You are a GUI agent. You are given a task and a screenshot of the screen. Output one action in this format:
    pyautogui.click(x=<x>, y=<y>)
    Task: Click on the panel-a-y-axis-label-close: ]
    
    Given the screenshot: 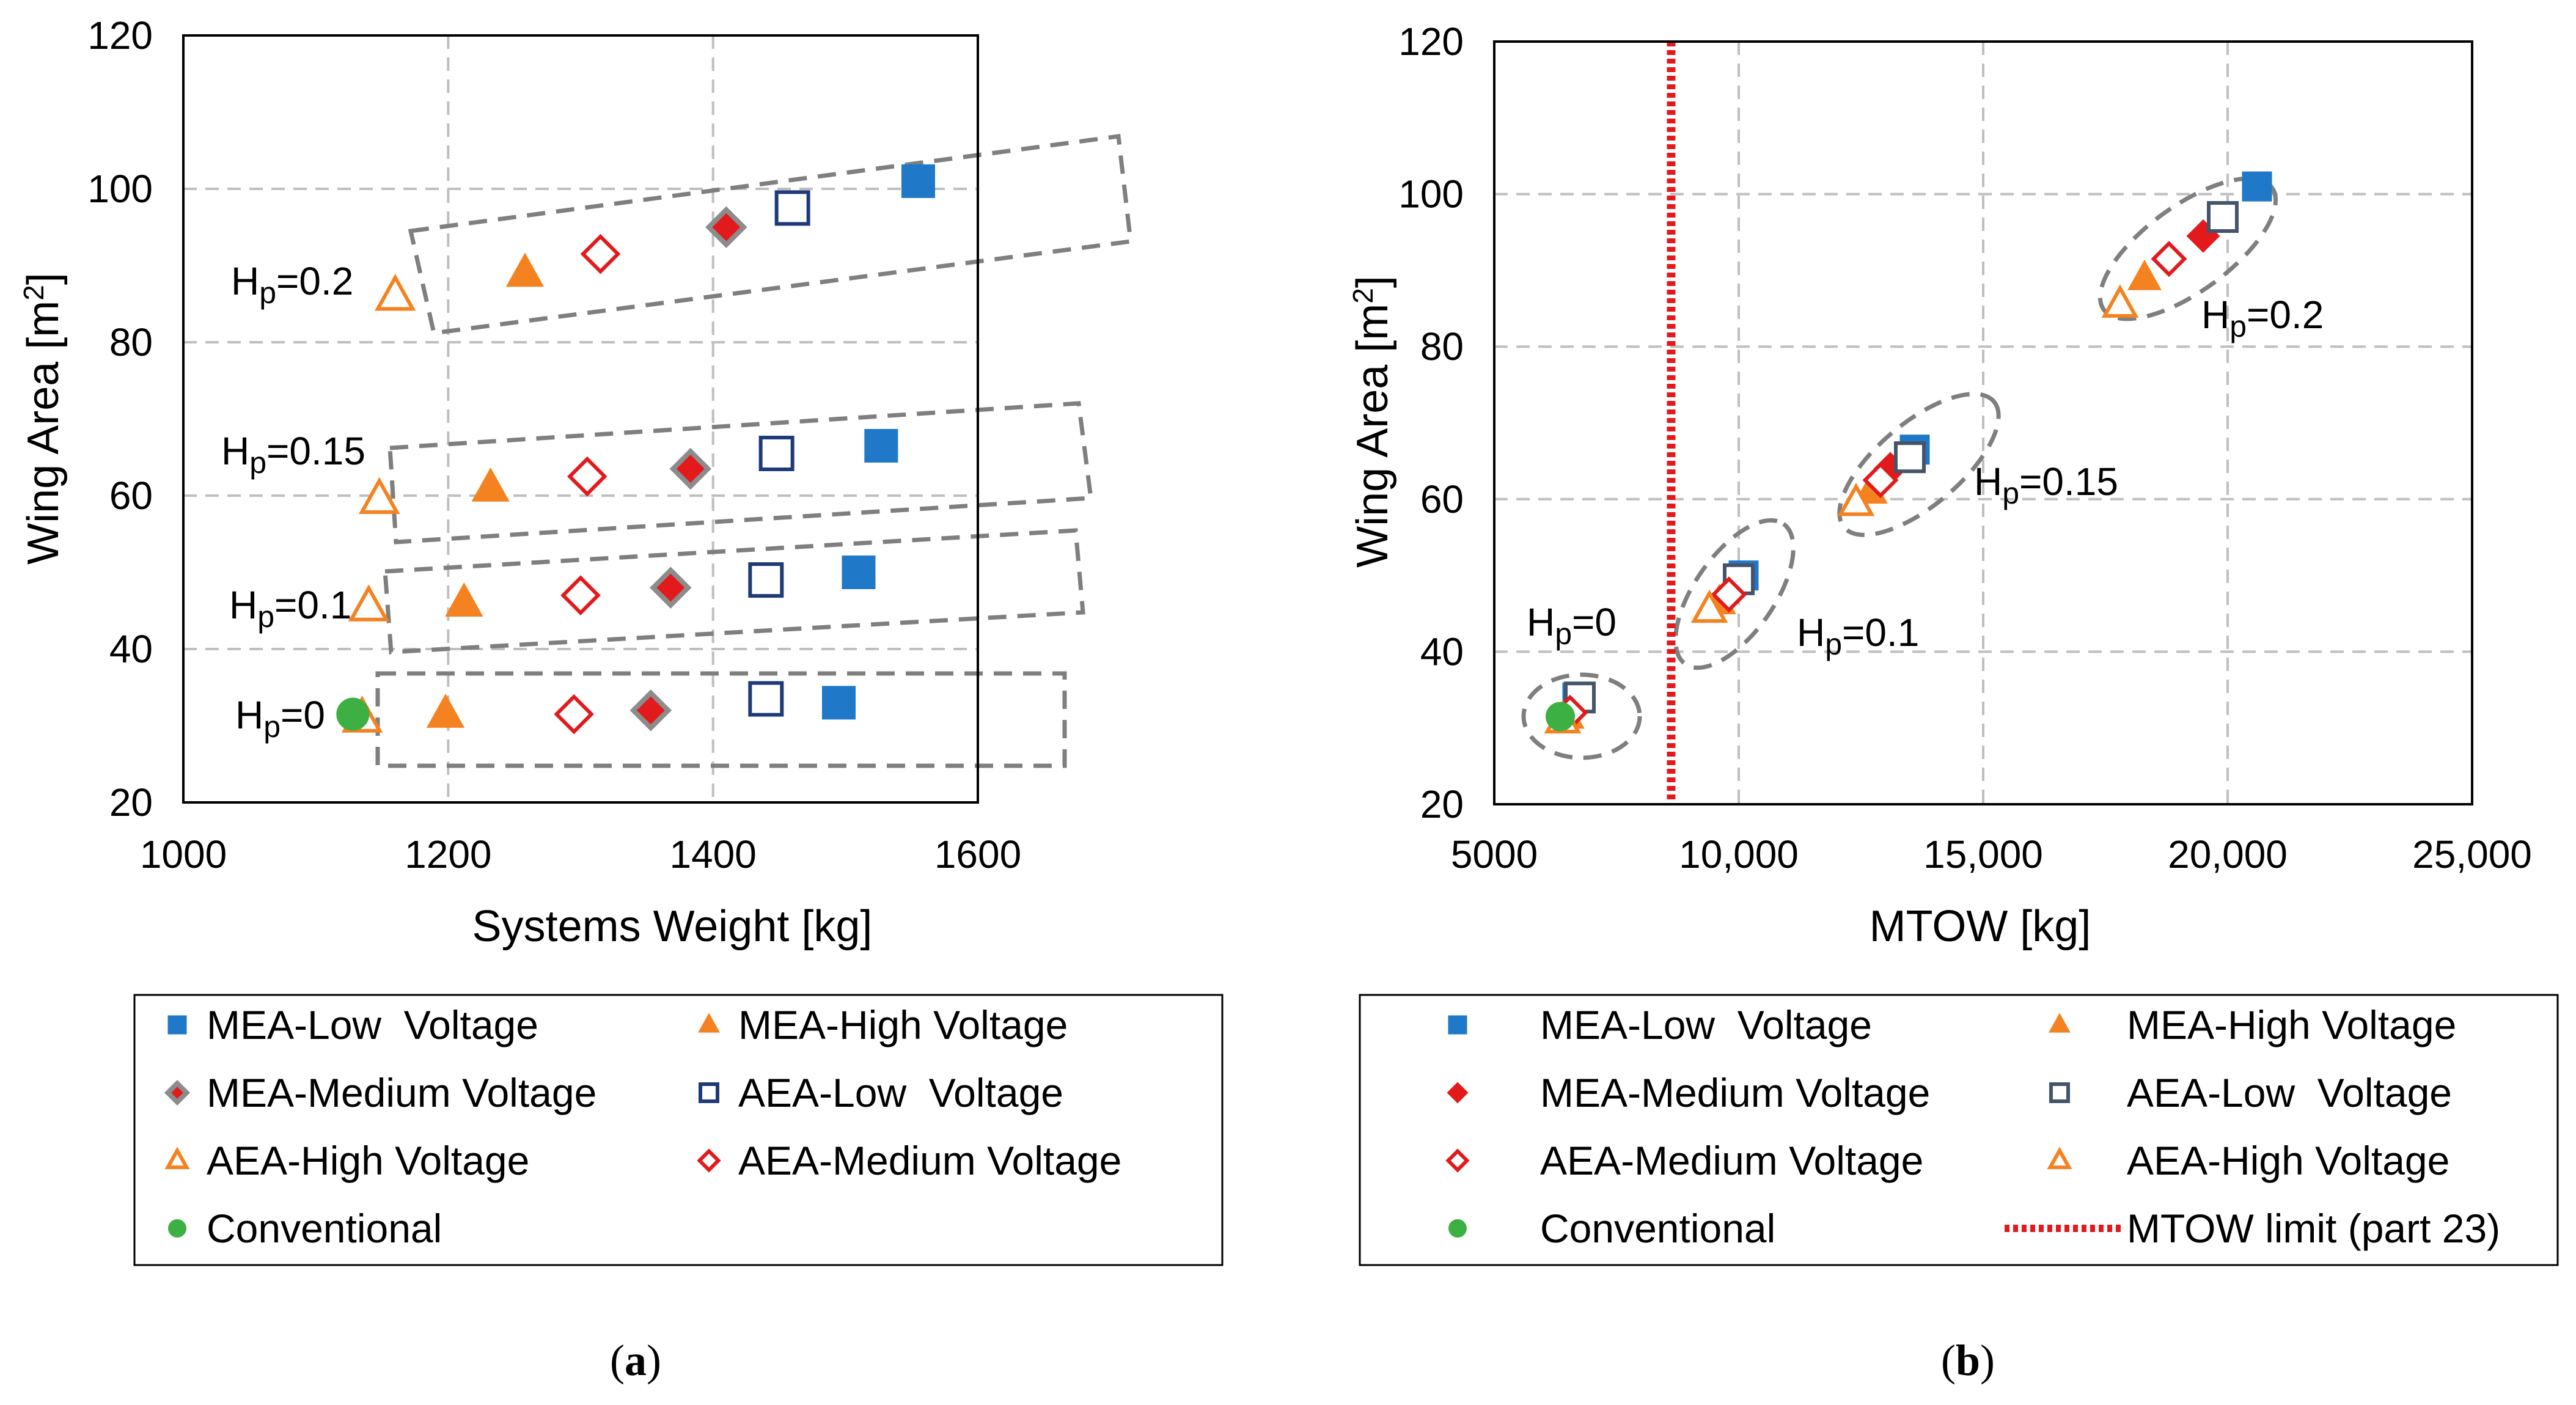 What is the action you would take?
    pyautogui.click(x=43, y=279)
    